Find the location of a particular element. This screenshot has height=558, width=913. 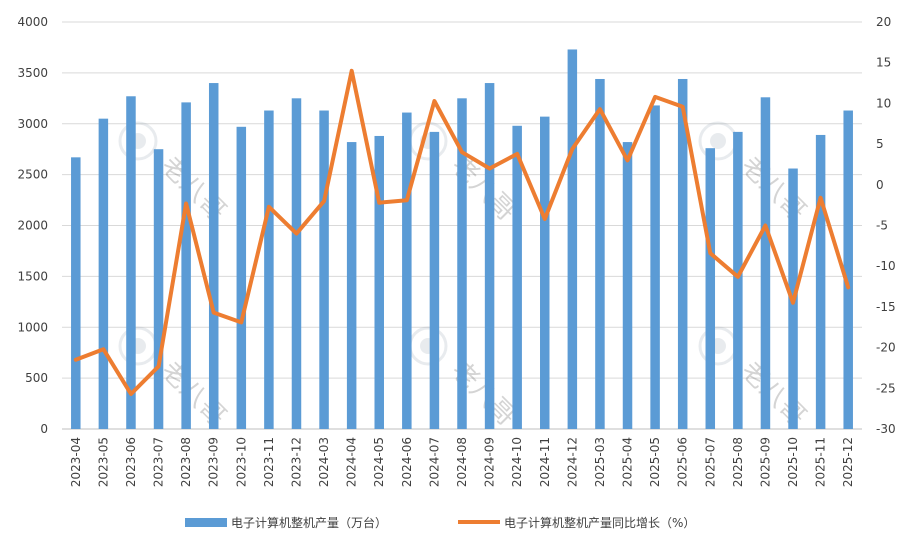

x-tick-label: 2024-09 is located at coordinates (490, 462).